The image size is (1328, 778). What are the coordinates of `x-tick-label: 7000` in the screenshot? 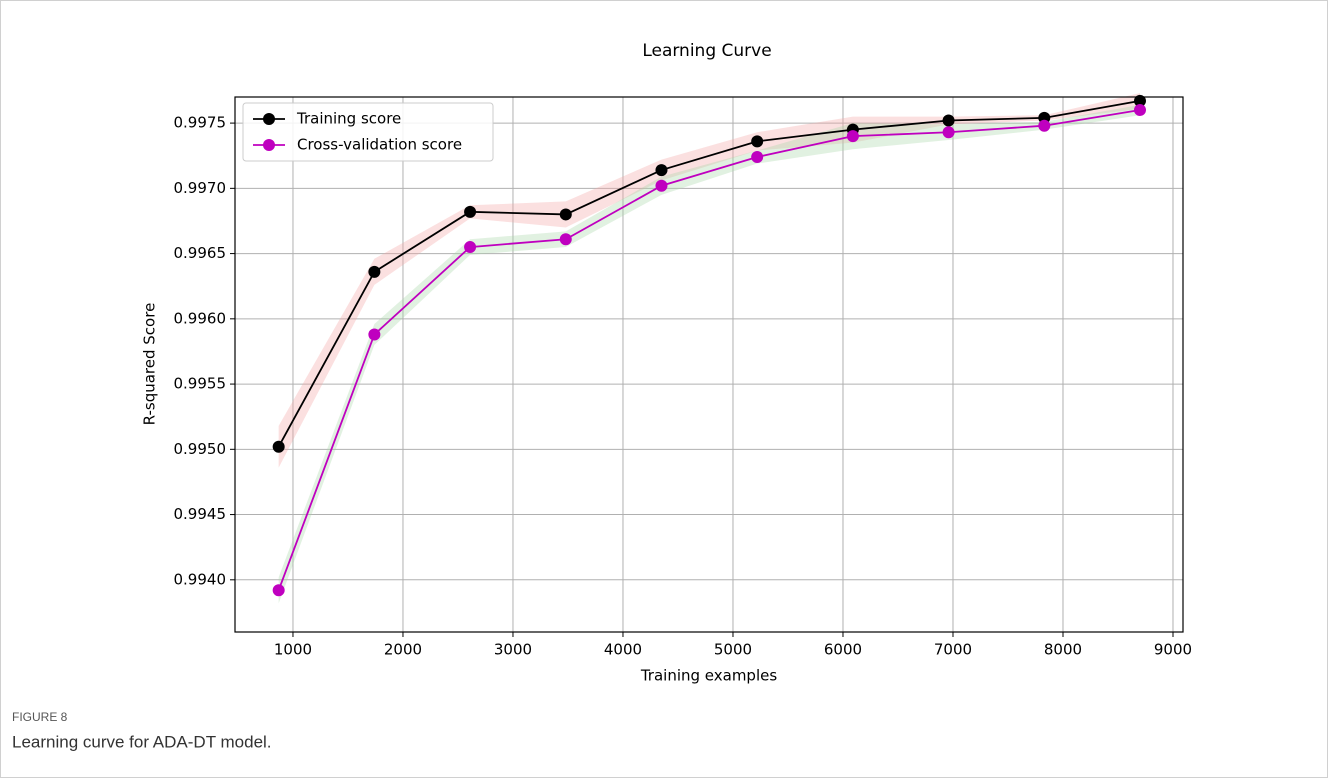 It's located at (953, 650).